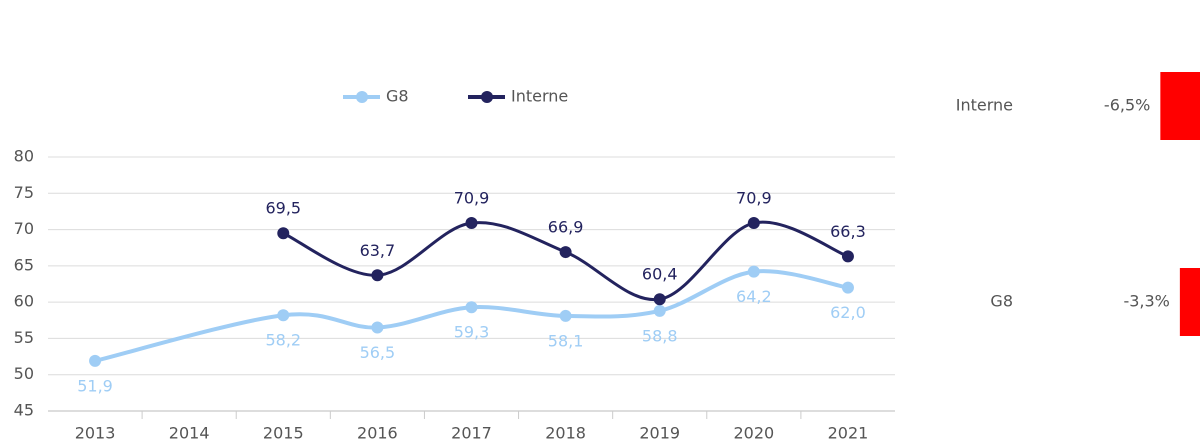 The height and width of the screenshot is (444, 1200). I want to click on data-label: 58,8, so click(660, 335).